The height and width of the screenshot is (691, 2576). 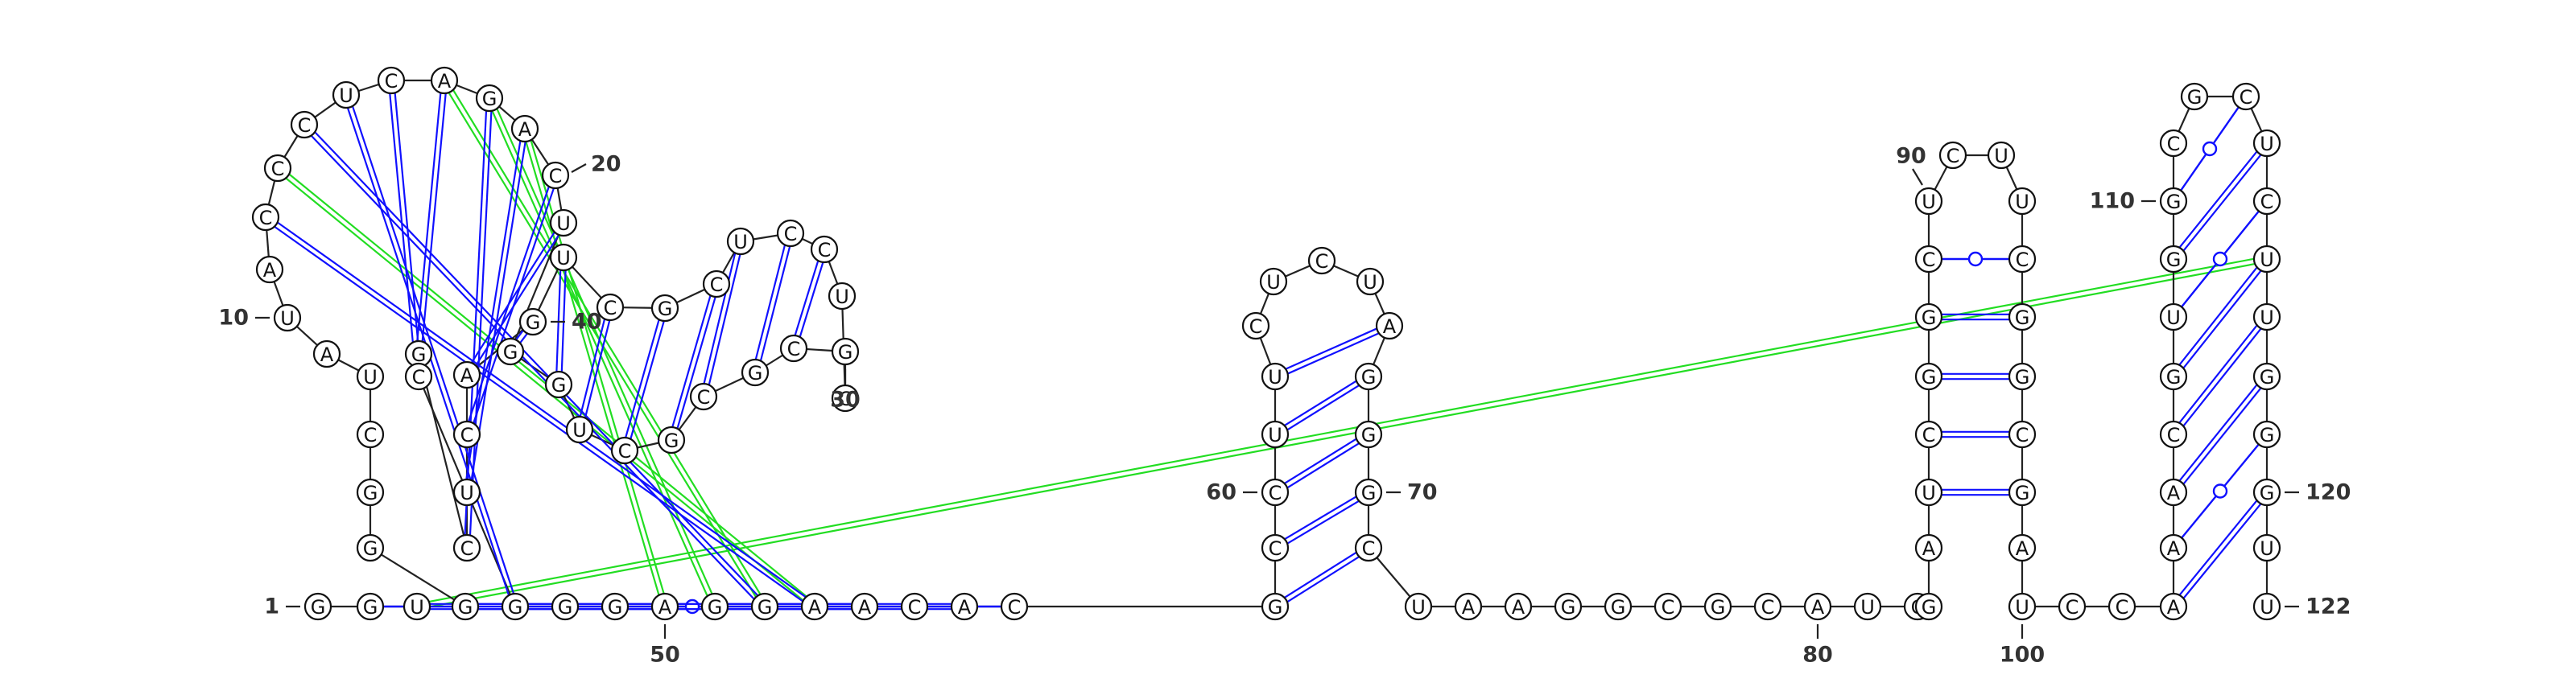 What do you see at coordinates (1221, 492) in the screenshot?
I see `number-label-text: 60` at bounding box center [1221, 492].